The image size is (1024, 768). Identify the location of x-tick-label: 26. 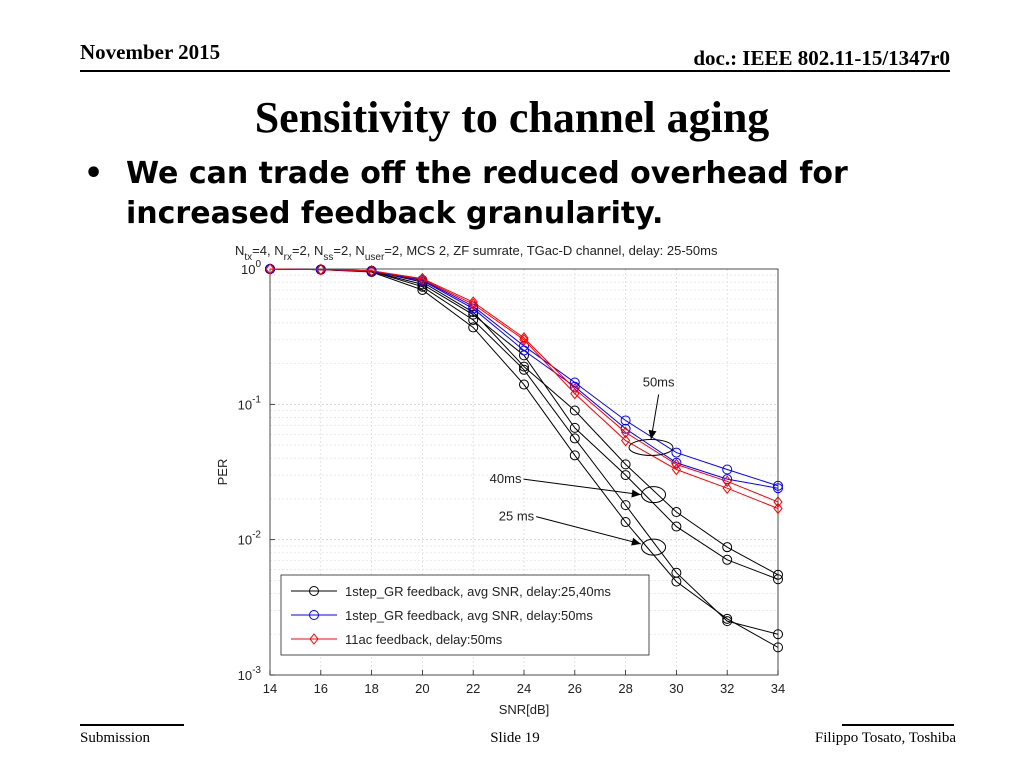
(575, 688).